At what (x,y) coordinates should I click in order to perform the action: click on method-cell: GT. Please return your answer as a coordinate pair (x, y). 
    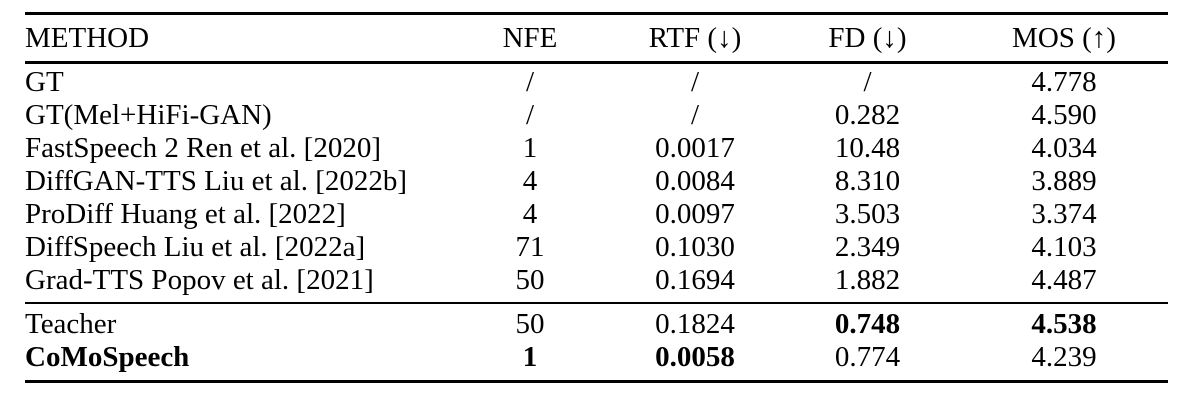
    Looking at the image, I should click on (44, 82).